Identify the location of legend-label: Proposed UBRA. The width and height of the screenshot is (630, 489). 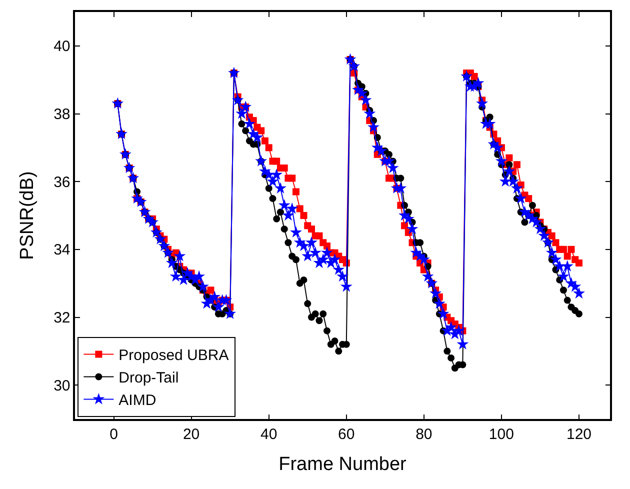
(173, 355).